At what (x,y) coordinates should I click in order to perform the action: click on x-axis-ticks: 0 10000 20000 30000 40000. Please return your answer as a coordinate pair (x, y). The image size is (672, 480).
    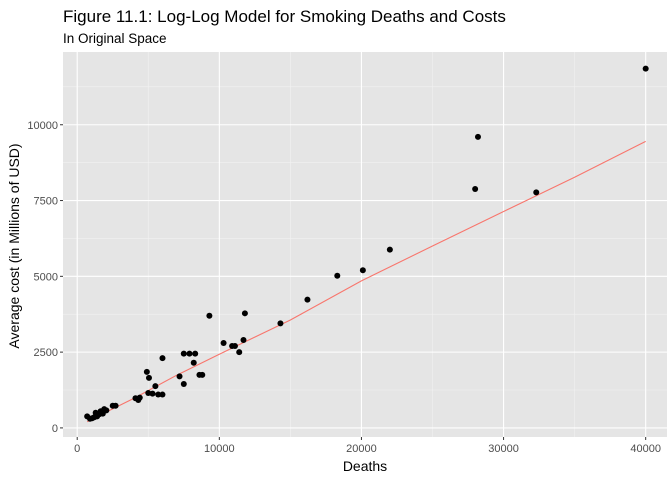
    Looking at the image, I should click on (367, 446).